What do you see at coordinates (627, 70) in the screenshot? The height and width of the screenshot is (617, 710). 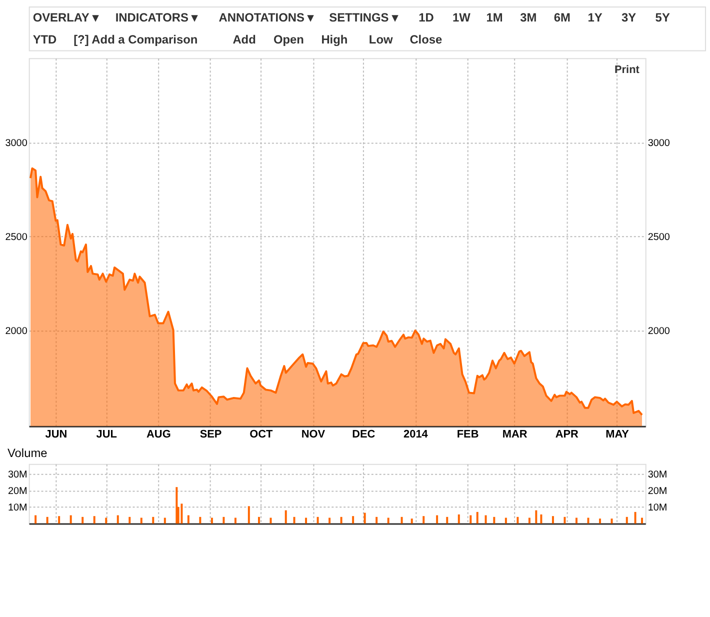 I see `annotation: Print` at bounding box center [627, 70].